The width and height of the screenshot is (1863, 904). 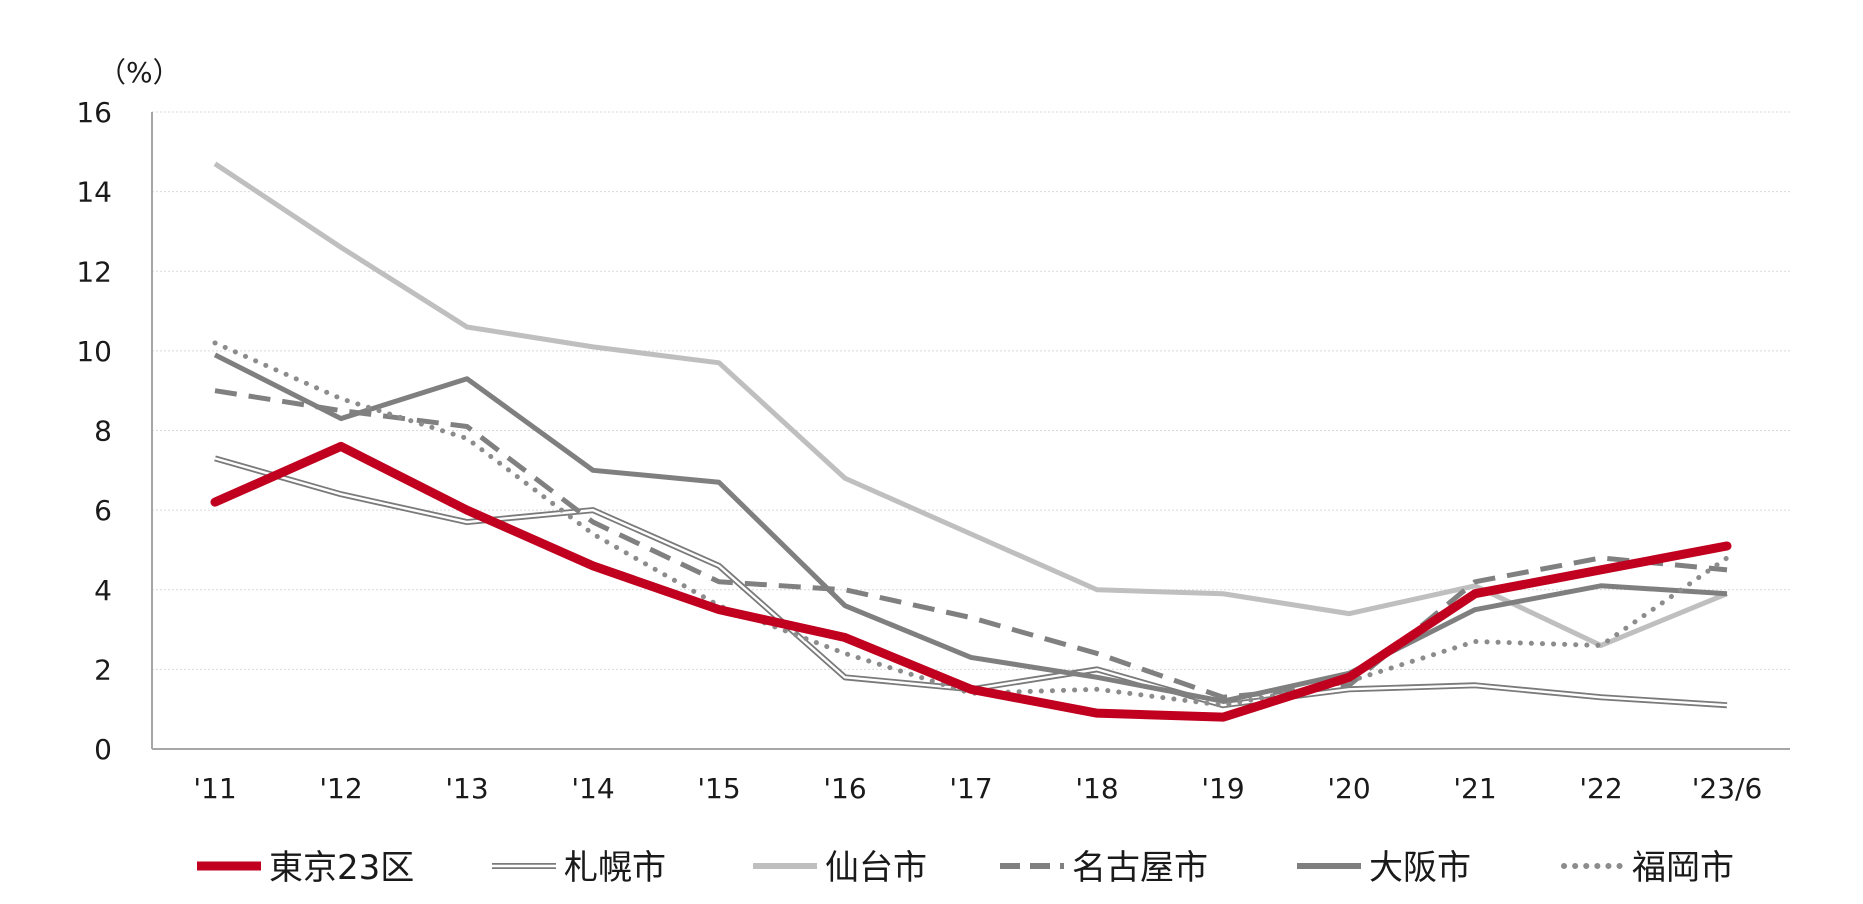 I want to click on legend-label: 名古屋市, so click(x=1140, y=868).